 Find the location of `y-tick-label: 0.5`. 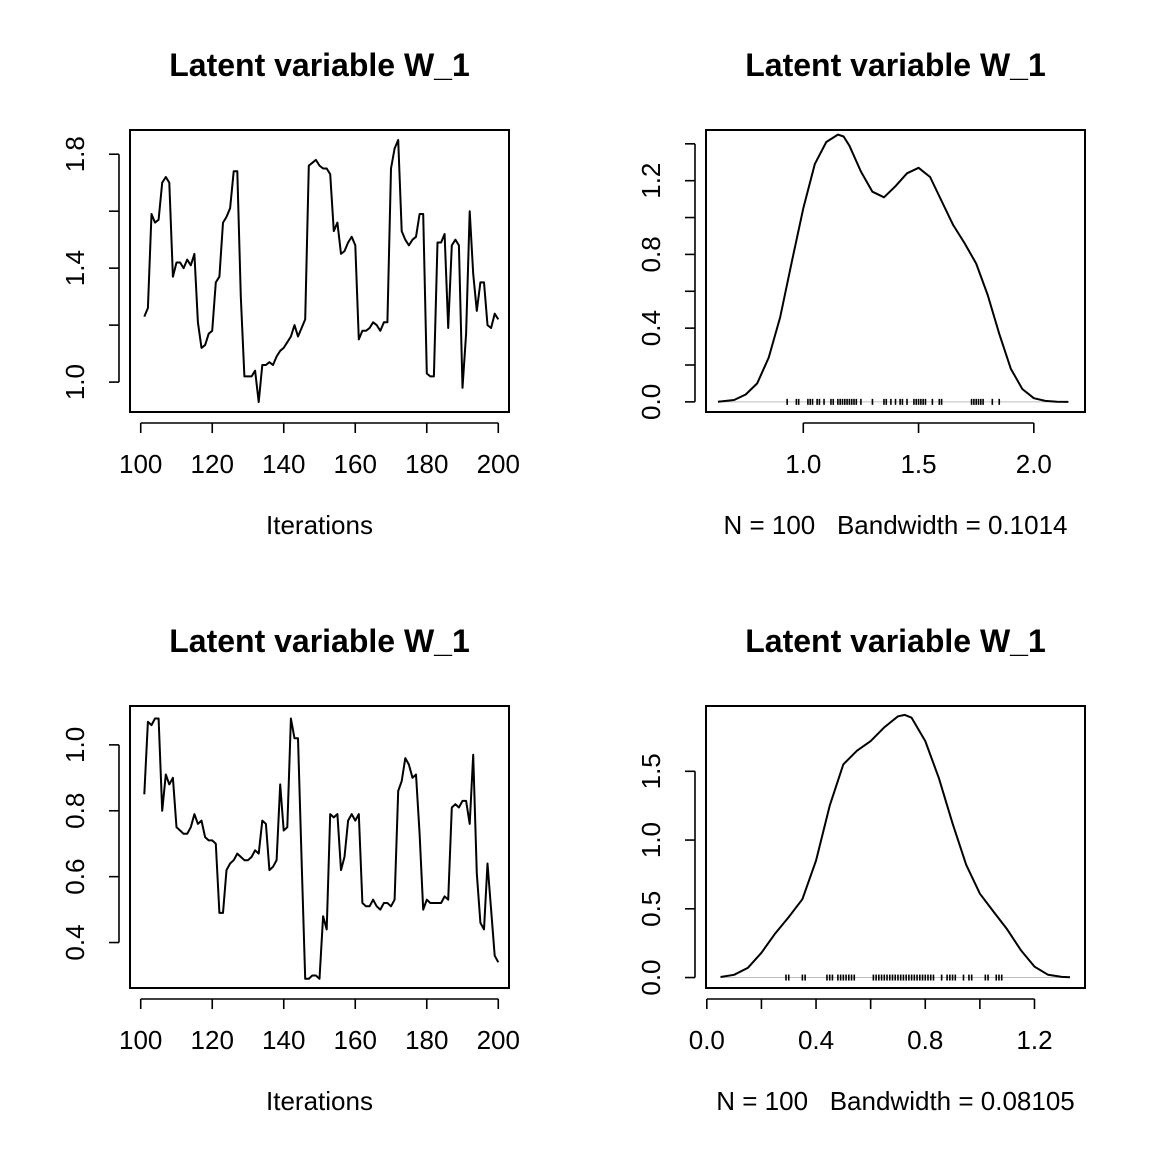

y-tick-label: 0.5 is located at coordinates (651, 909).